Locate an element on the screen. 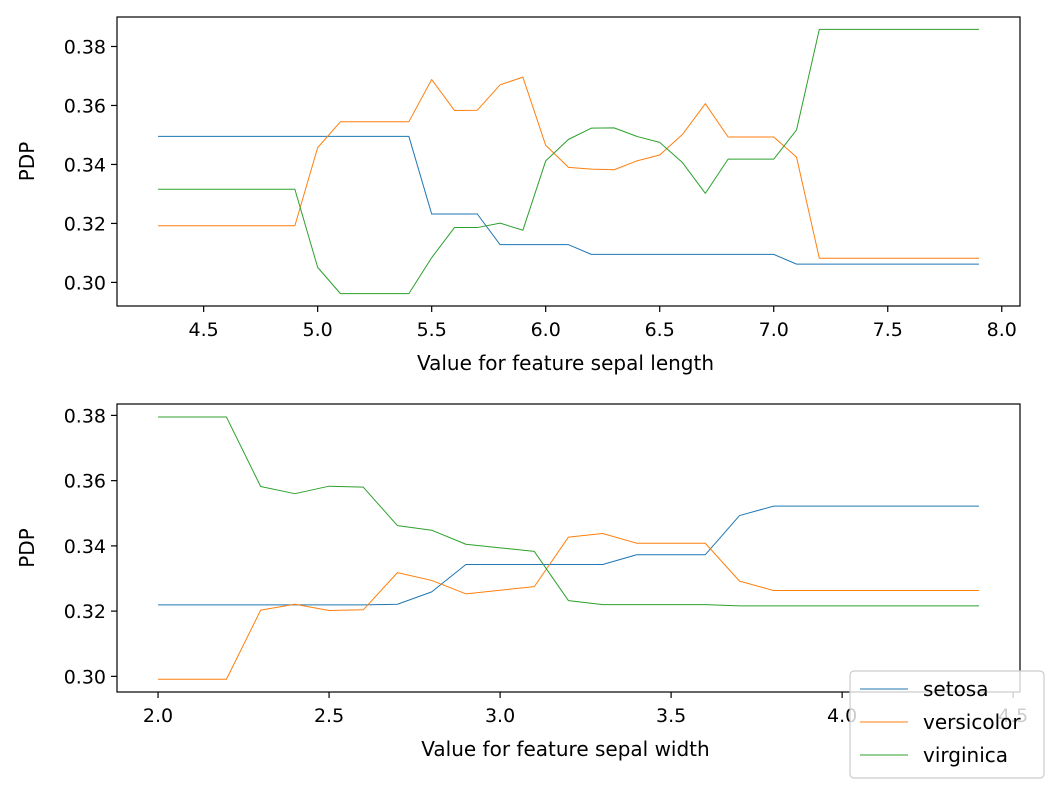  x-tick-label: 2.0 is located at coordinates (158, 716).